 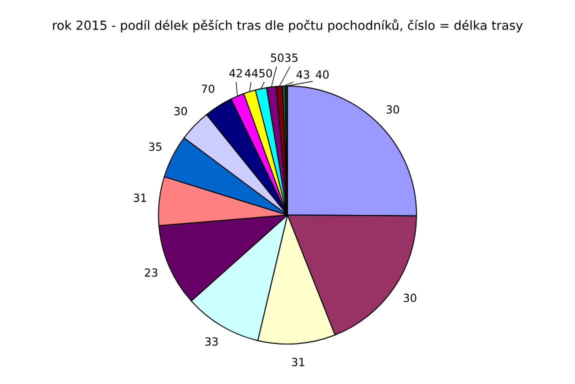 I want to click on chart-title: rok 2015 - podíl délek pěších tras dle počtu pochodníků, číslo = délka trasy, so click(x=288, y=25).